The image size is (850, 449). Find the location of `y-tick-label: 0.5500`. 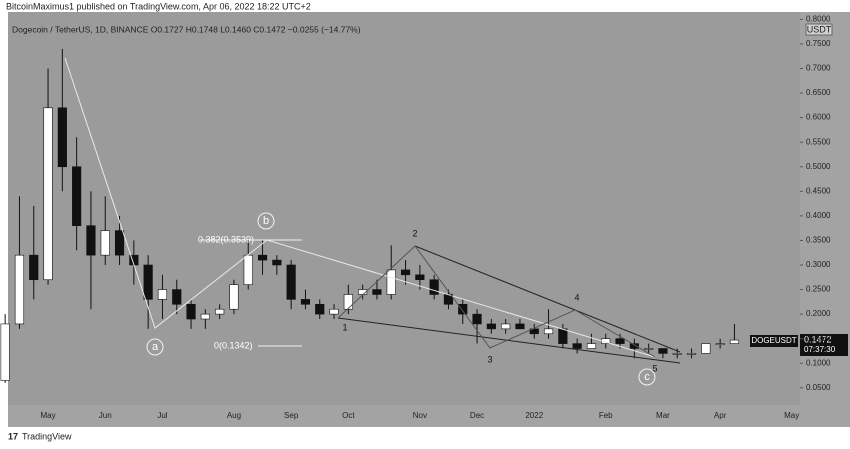

y-tick-label: 0.5500 is located at coordinates (818, 141).